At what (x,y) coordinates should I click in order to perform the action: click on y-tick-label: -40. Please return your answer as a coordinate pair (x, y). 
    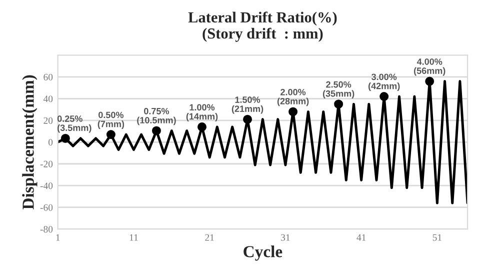
    Looking at the image, I should click on (46, 186).